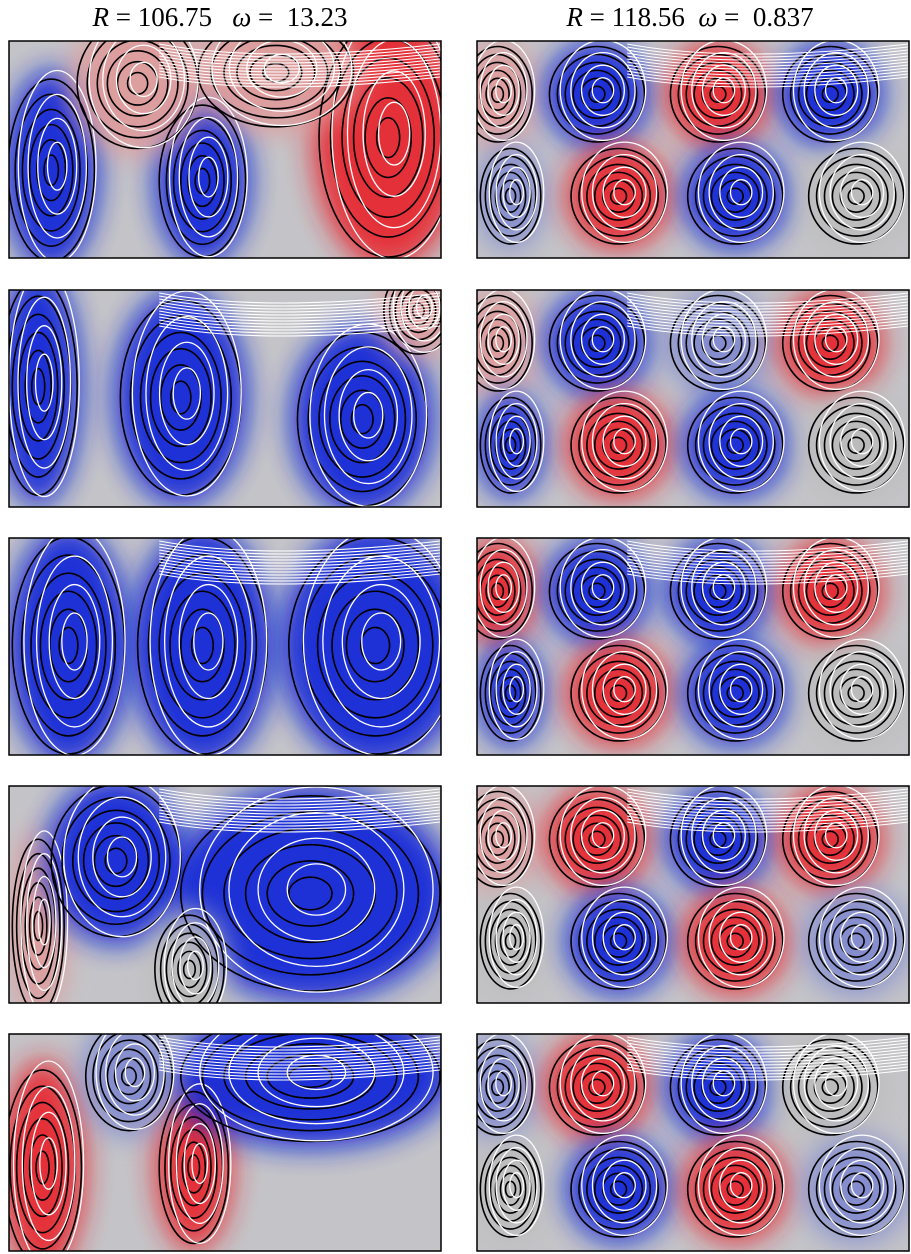  What do you see at coordinates (640, 17) in the screenshot?
I see `title-part: = 118.56` at bounding box center [640, 17].